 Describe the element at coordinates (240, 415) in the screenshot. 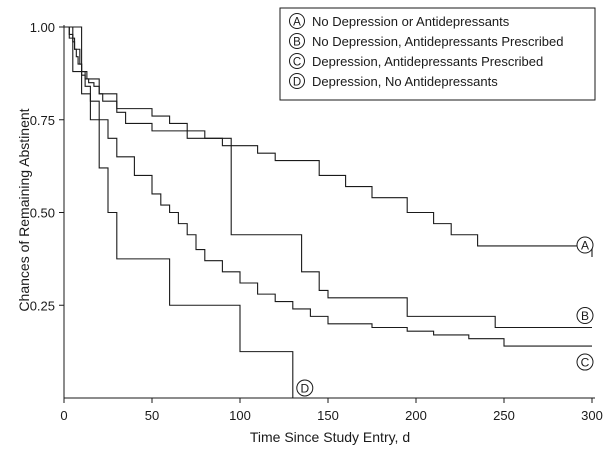

I see `x-tick-label: 100` at that location.